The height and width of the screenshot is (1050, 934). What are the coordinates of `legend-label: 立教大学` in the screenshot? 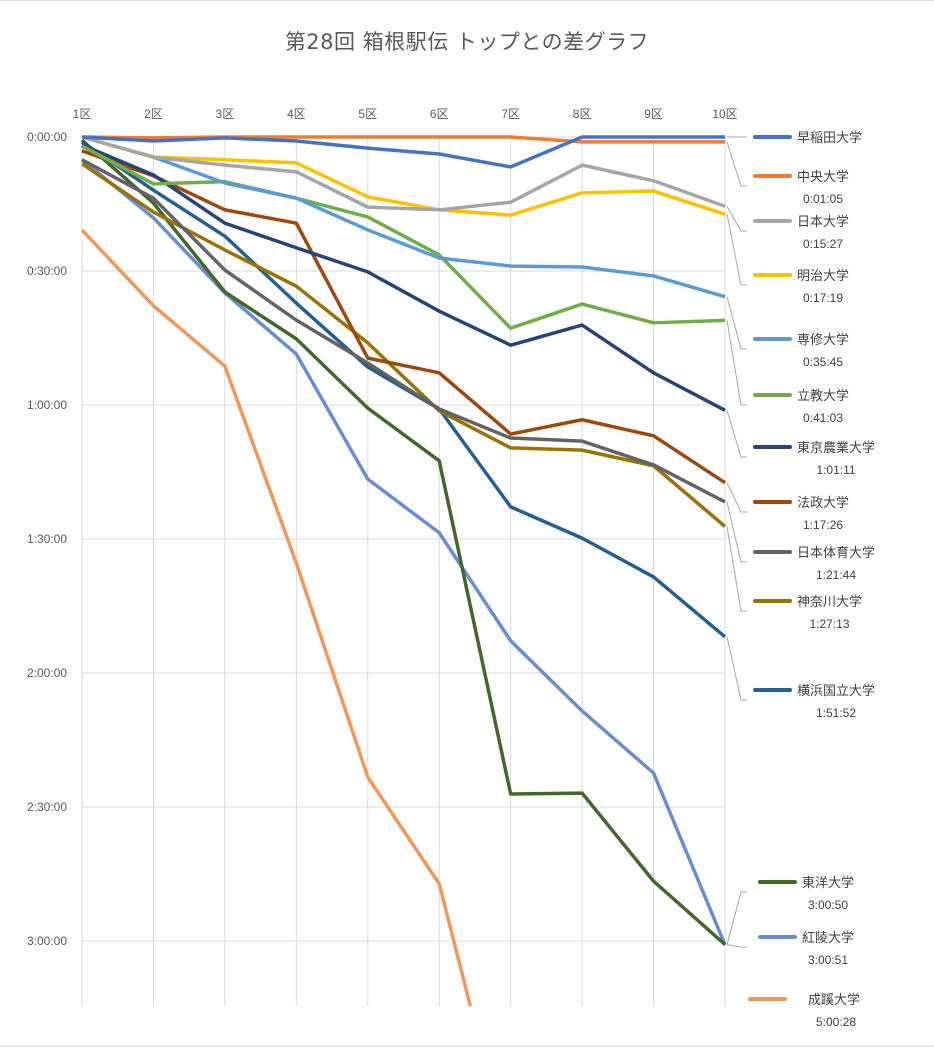 It's located at (823, 396).